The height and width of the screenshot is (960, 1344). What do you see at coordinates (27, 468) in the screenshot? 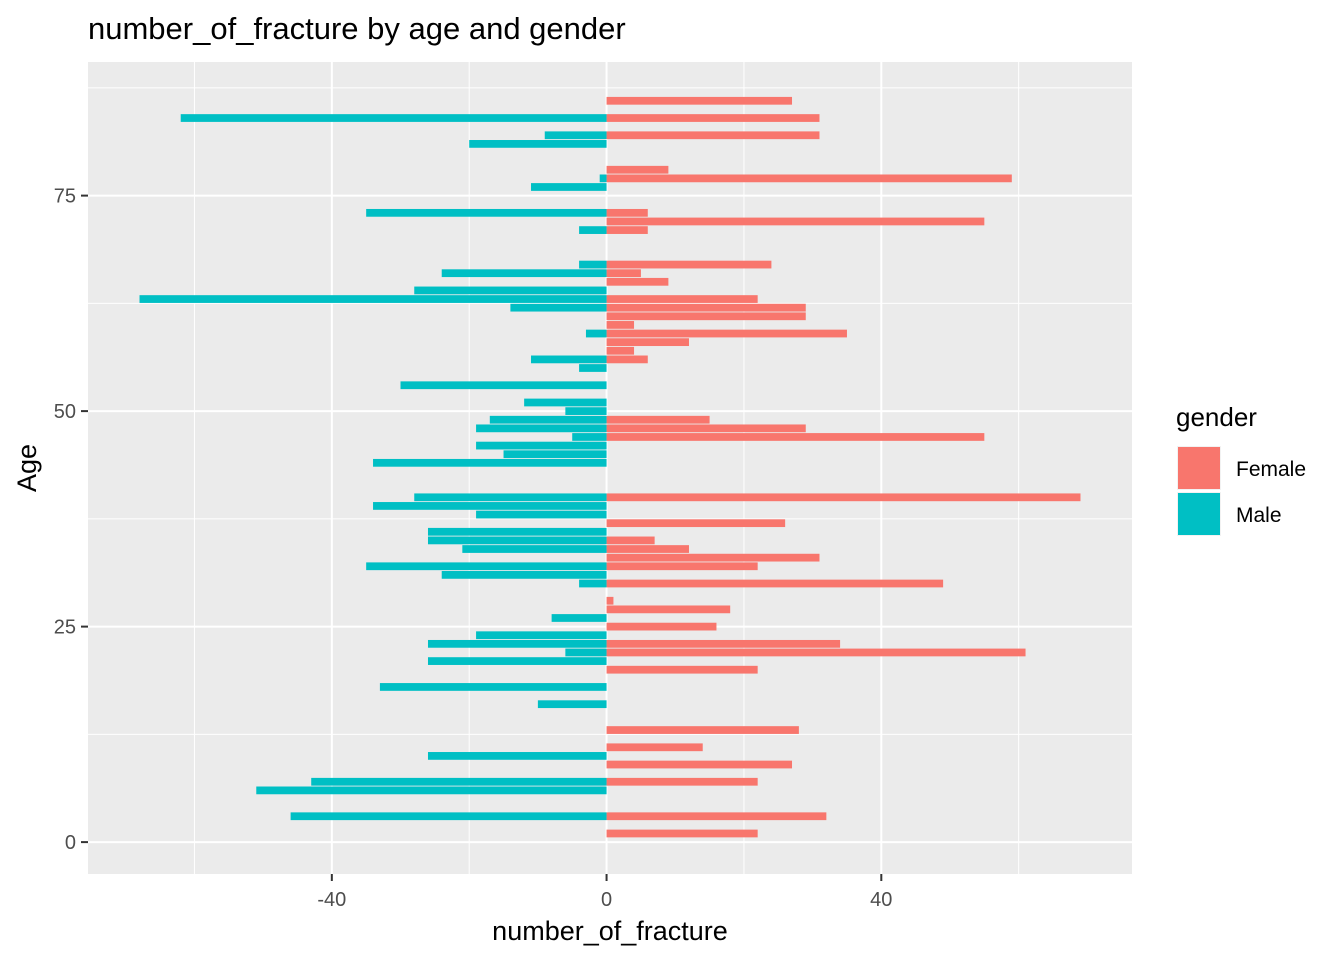
I see `y-axis-title: Age` at bounding box center [27, 468].